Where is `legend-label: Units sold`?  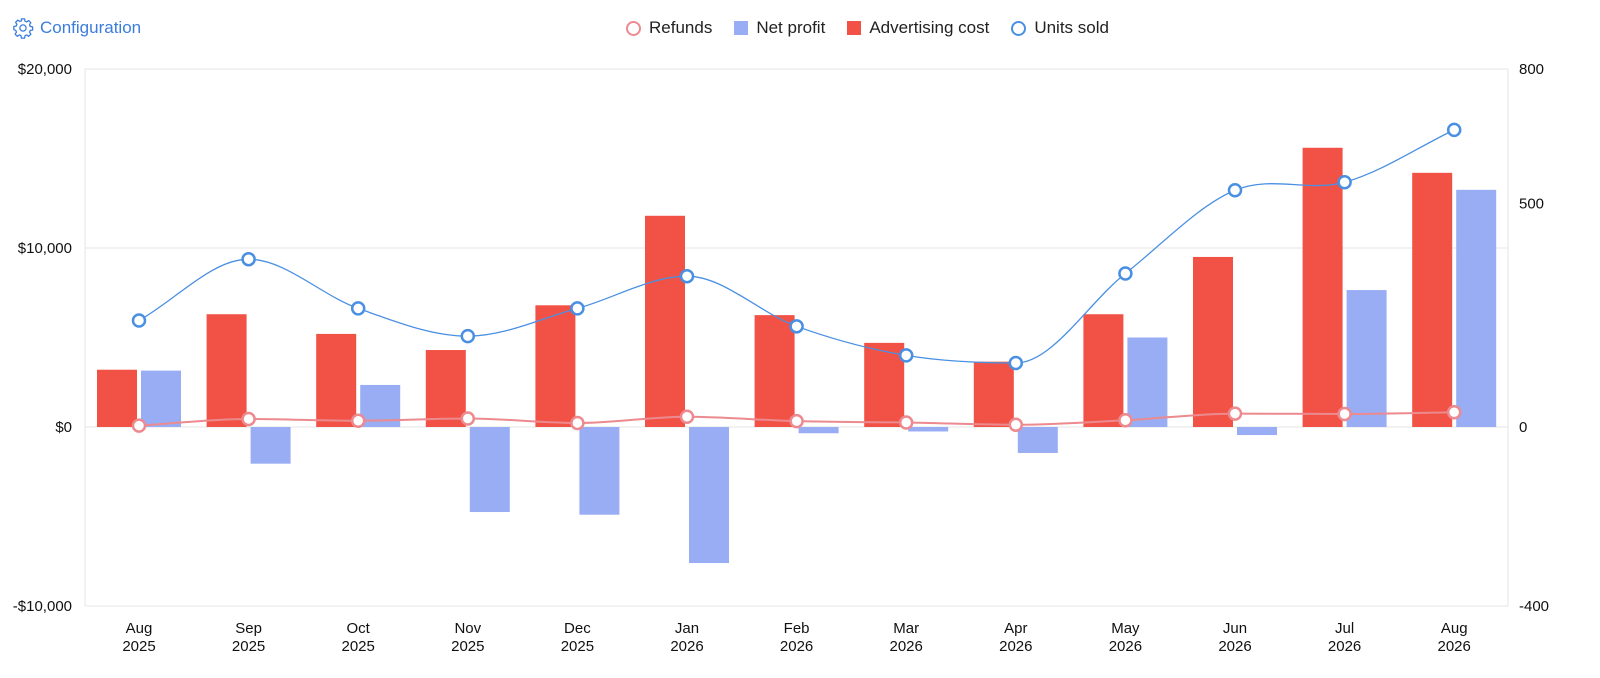 legend-label: Units sold is located at coordinates (1071, 27).